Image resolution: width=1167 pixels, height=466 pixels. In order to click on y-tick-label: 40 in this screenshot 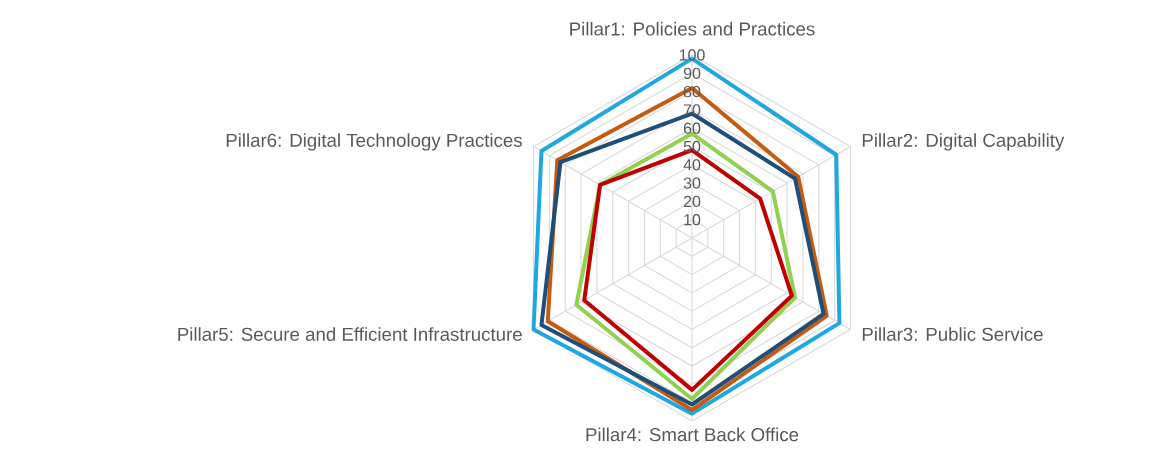, I will do `click(692, 165)`.